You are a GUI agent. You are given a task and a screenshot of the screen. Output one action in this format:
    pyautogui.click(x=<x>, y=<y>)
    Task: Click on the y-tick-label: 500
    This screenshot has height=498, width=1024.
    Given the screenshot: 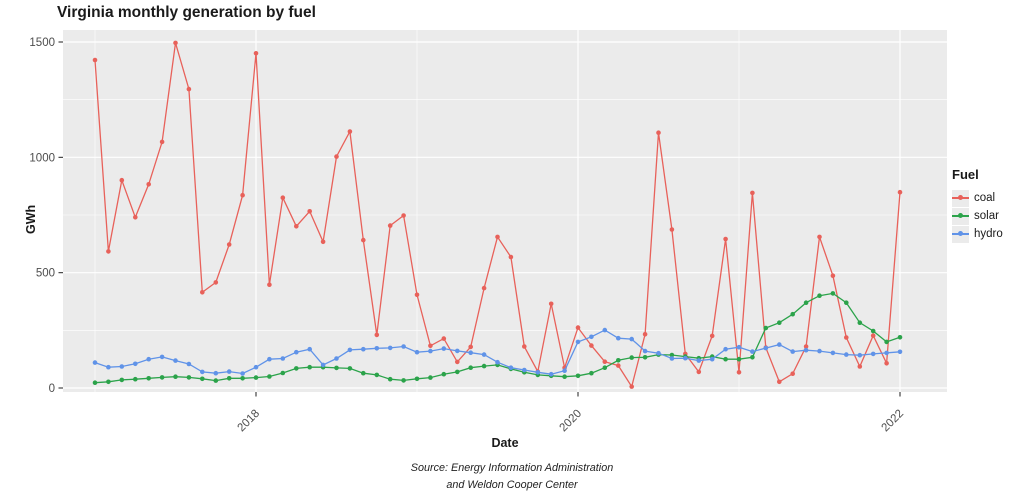 What is the action you would take?
    pyautogui.click(x=45, y=274)
    